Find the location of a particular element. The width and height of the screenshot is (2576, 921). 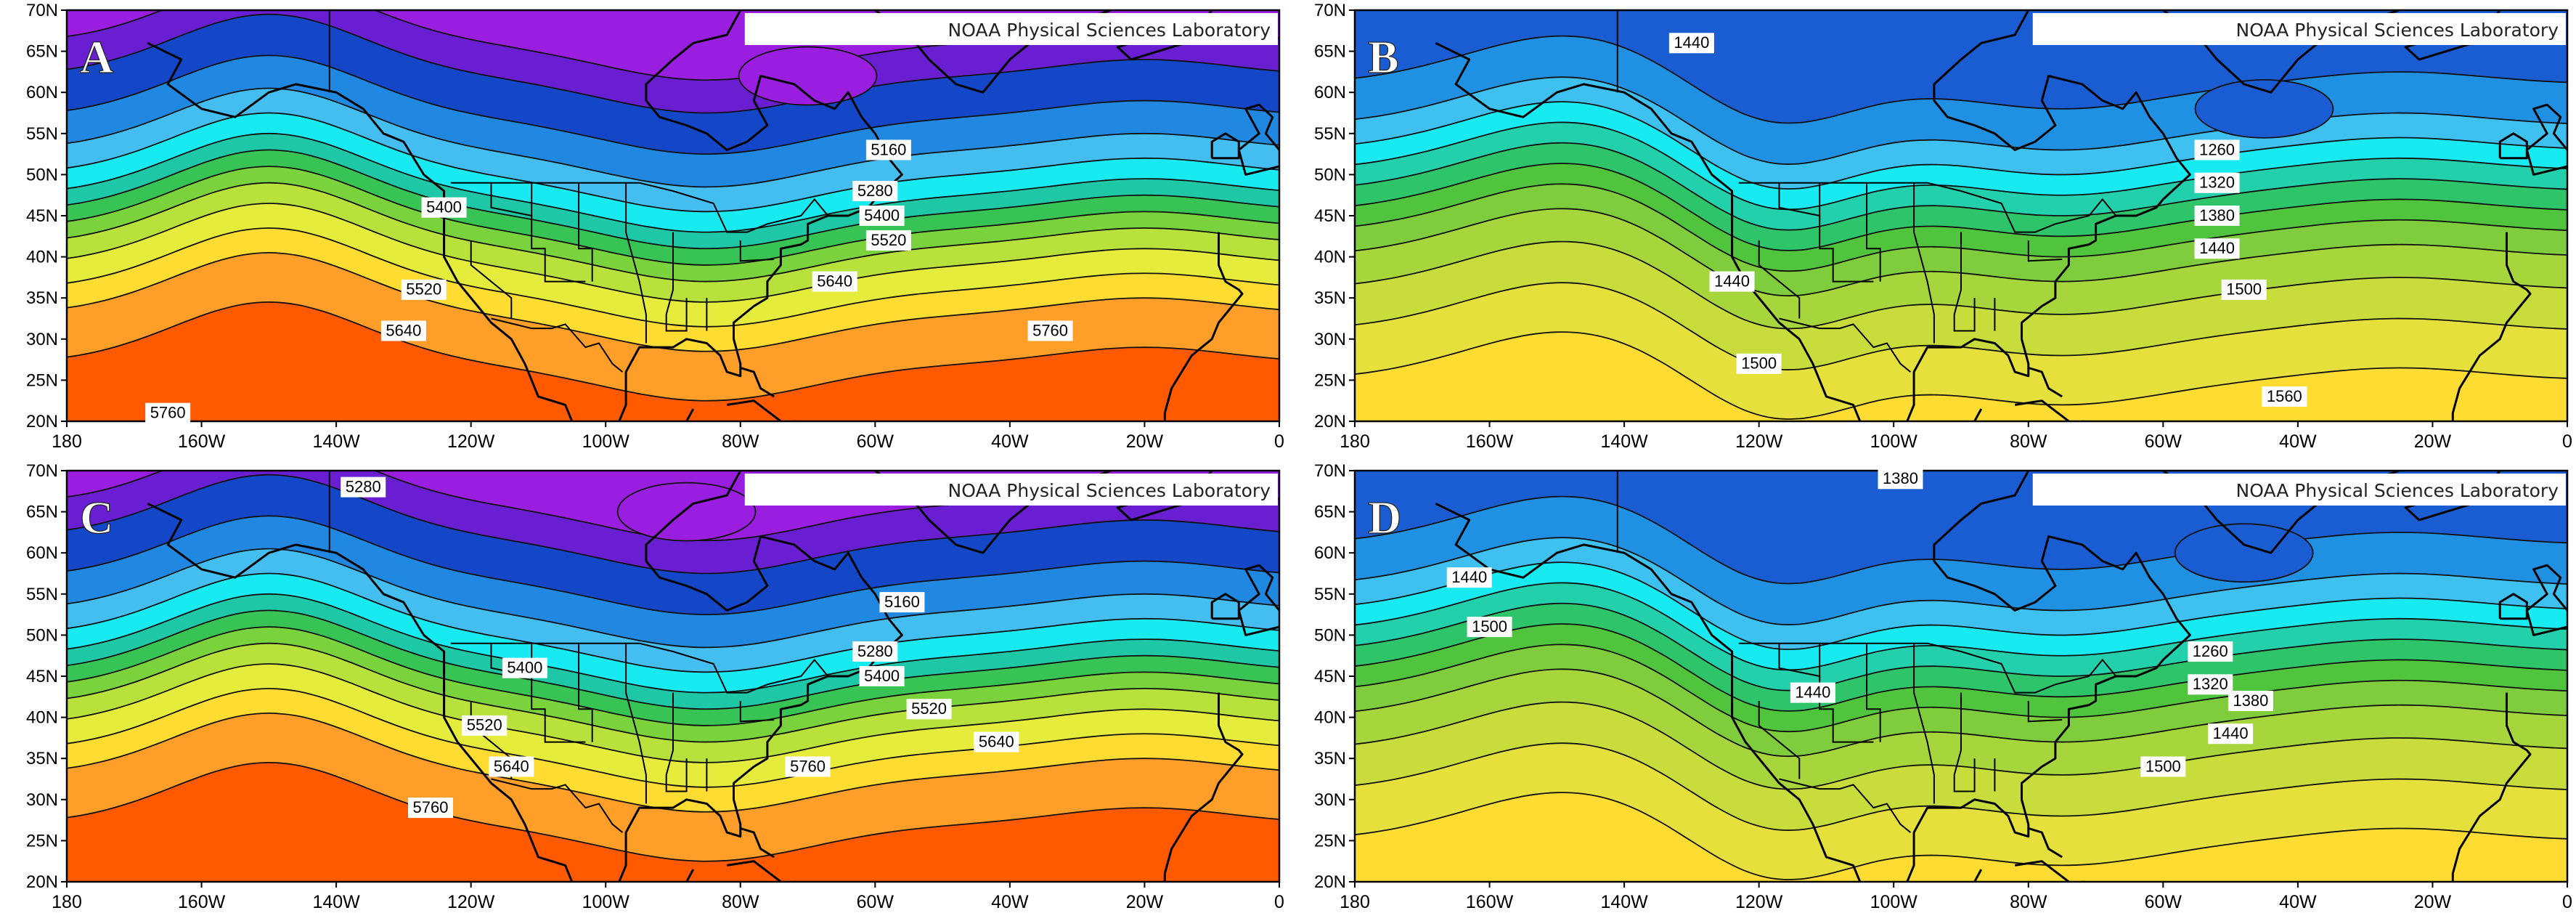

contour-value-label: 5760 is located at coordinates (808, 766).